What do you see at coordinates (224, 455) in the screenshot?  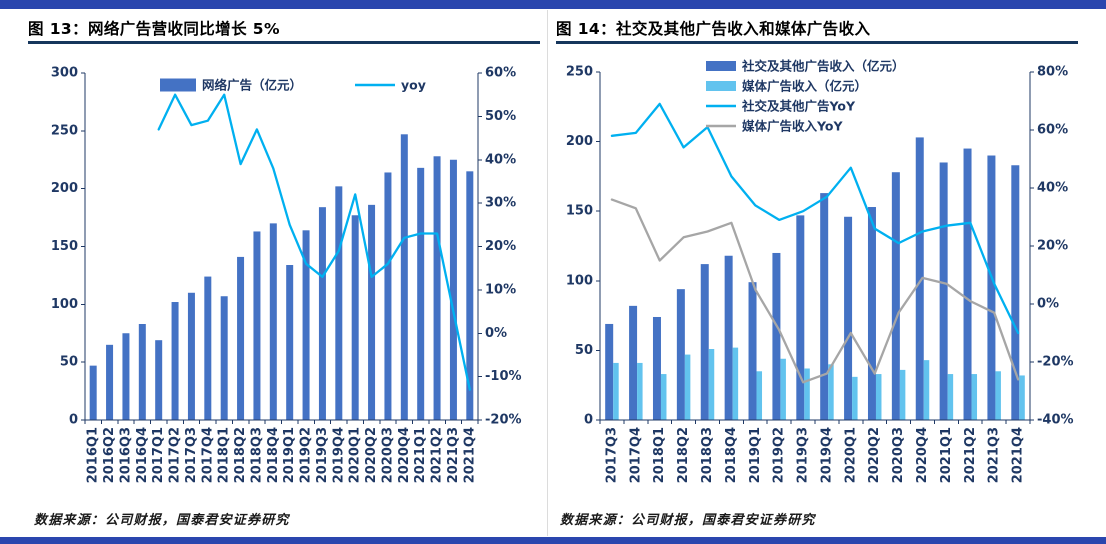 I see `x-tick-label: 2018Q1` at bounding box center [224, 455].